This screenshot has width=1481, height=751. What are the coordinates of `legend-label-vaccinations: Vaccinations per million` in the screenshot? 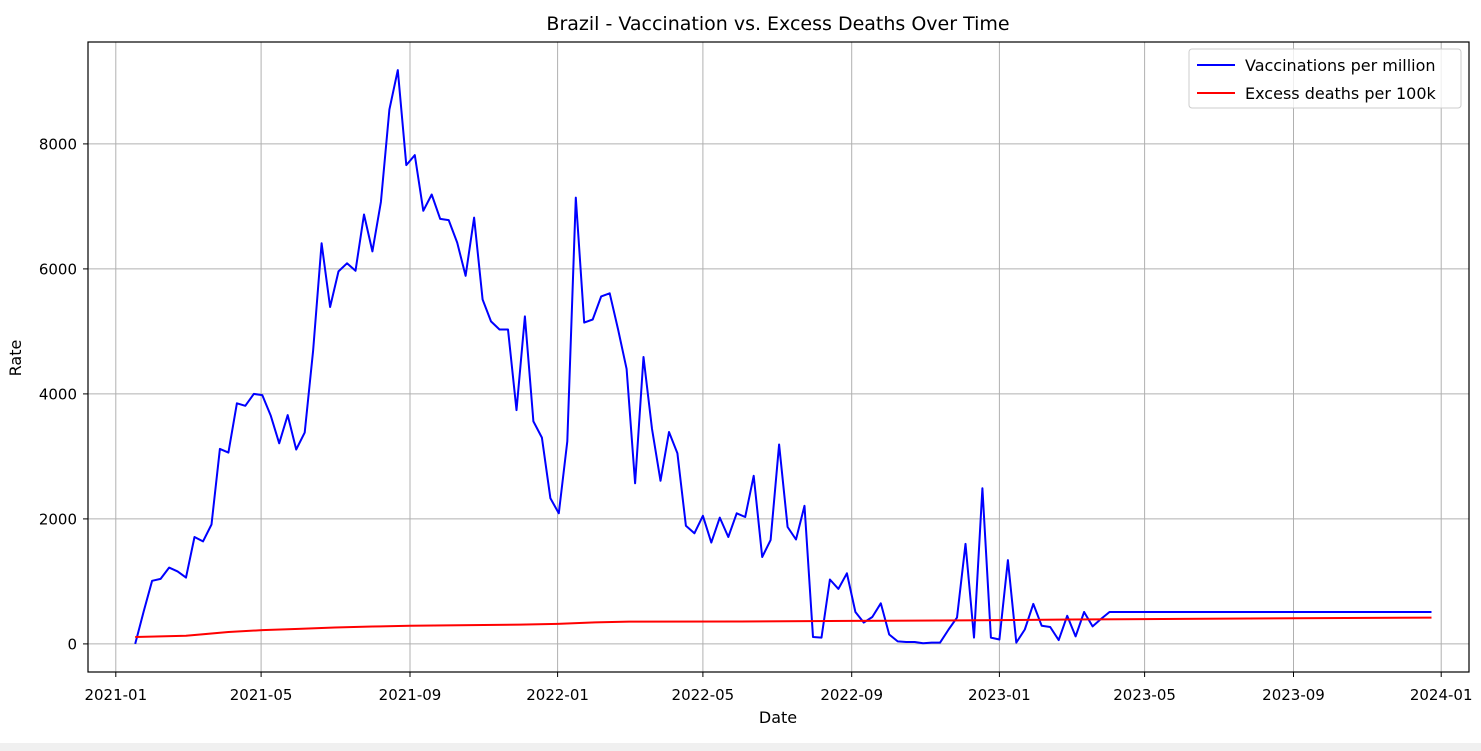 It's located at (1340, 65).